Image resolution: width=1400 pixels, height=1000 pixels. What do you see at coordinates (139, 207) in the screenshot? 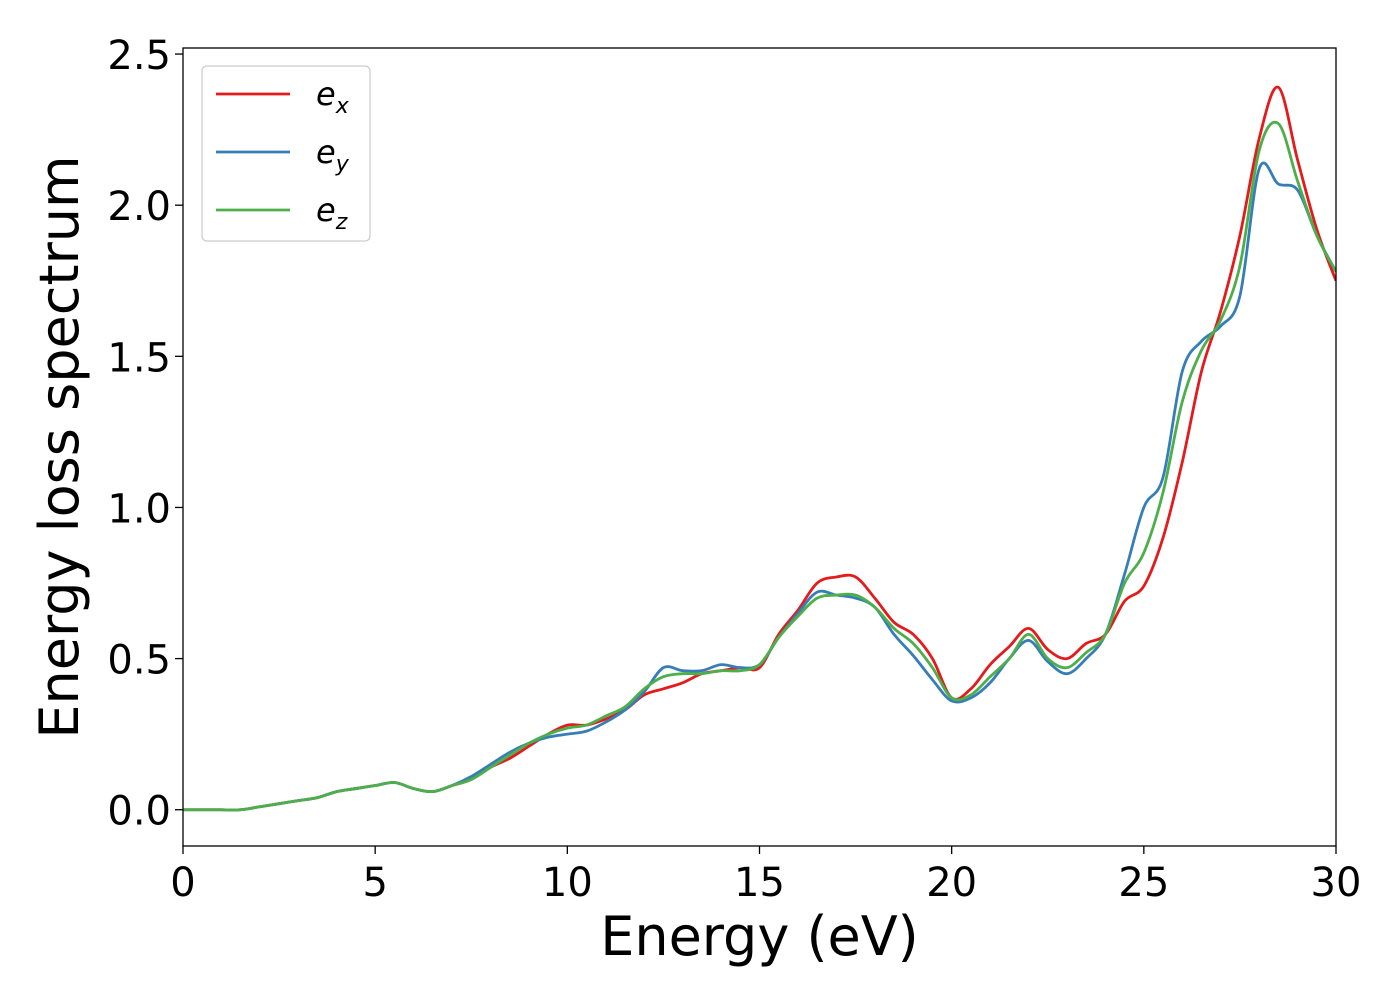
I see `y-tick-label: 2.0` at bounding box center [139, 207].